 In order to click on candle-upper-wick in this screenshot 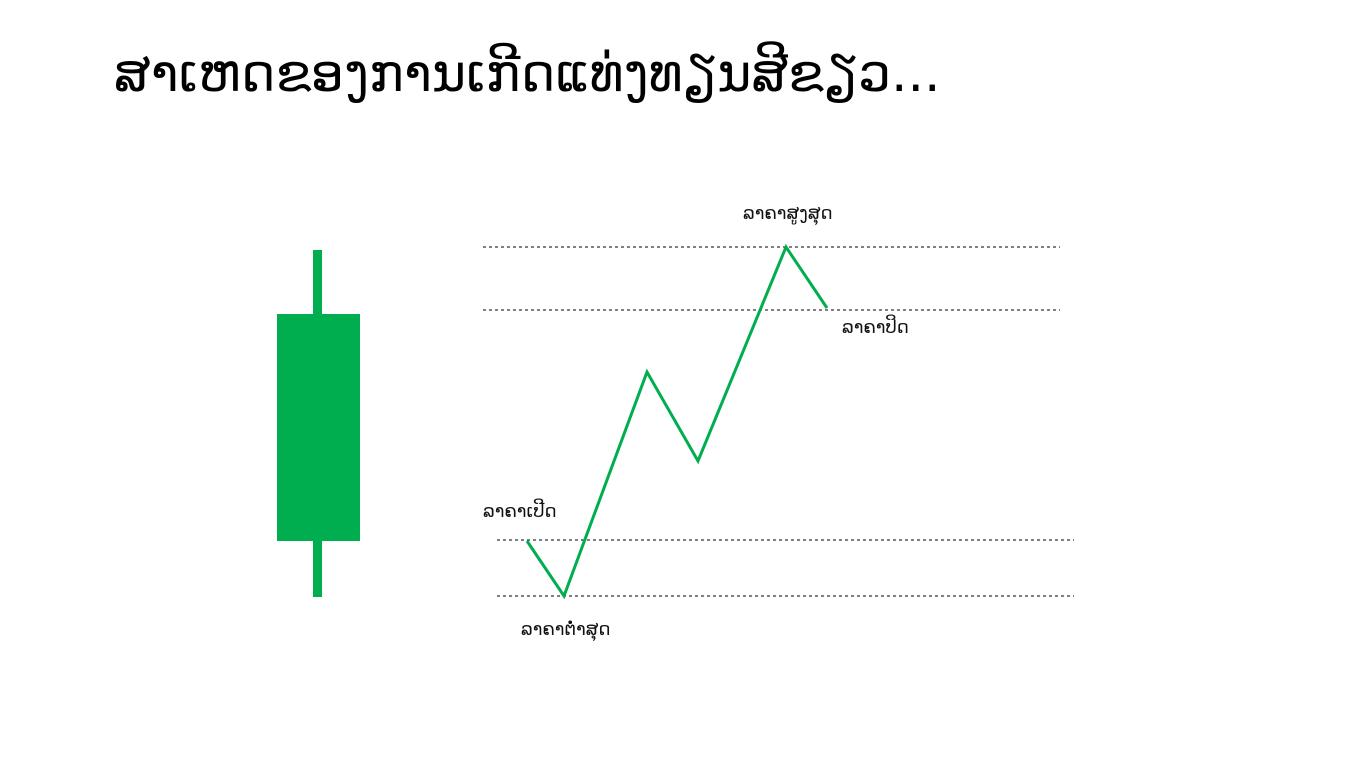, I will do `click(317, 283)`.